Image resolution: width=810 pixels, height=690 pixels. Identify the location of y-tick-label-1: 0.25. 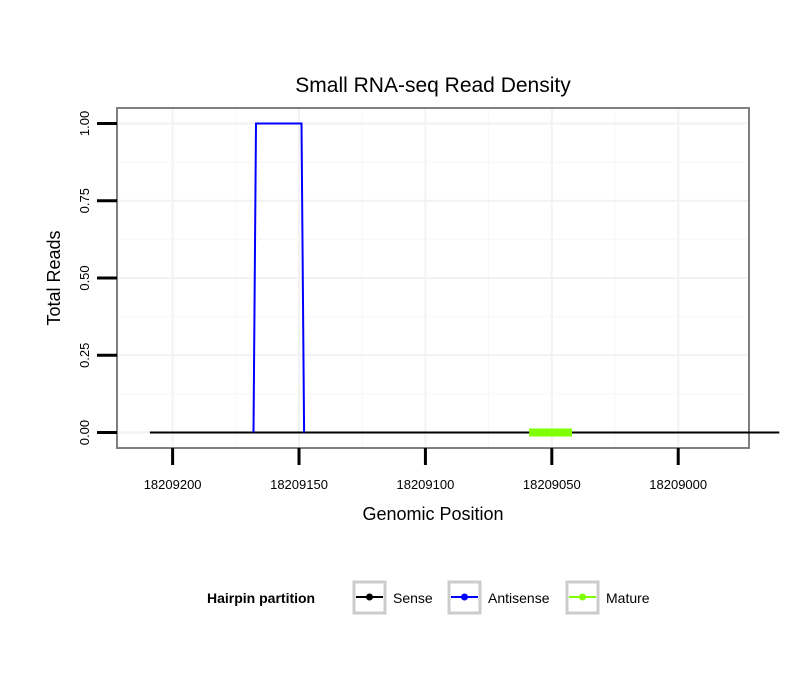
(84, 355).